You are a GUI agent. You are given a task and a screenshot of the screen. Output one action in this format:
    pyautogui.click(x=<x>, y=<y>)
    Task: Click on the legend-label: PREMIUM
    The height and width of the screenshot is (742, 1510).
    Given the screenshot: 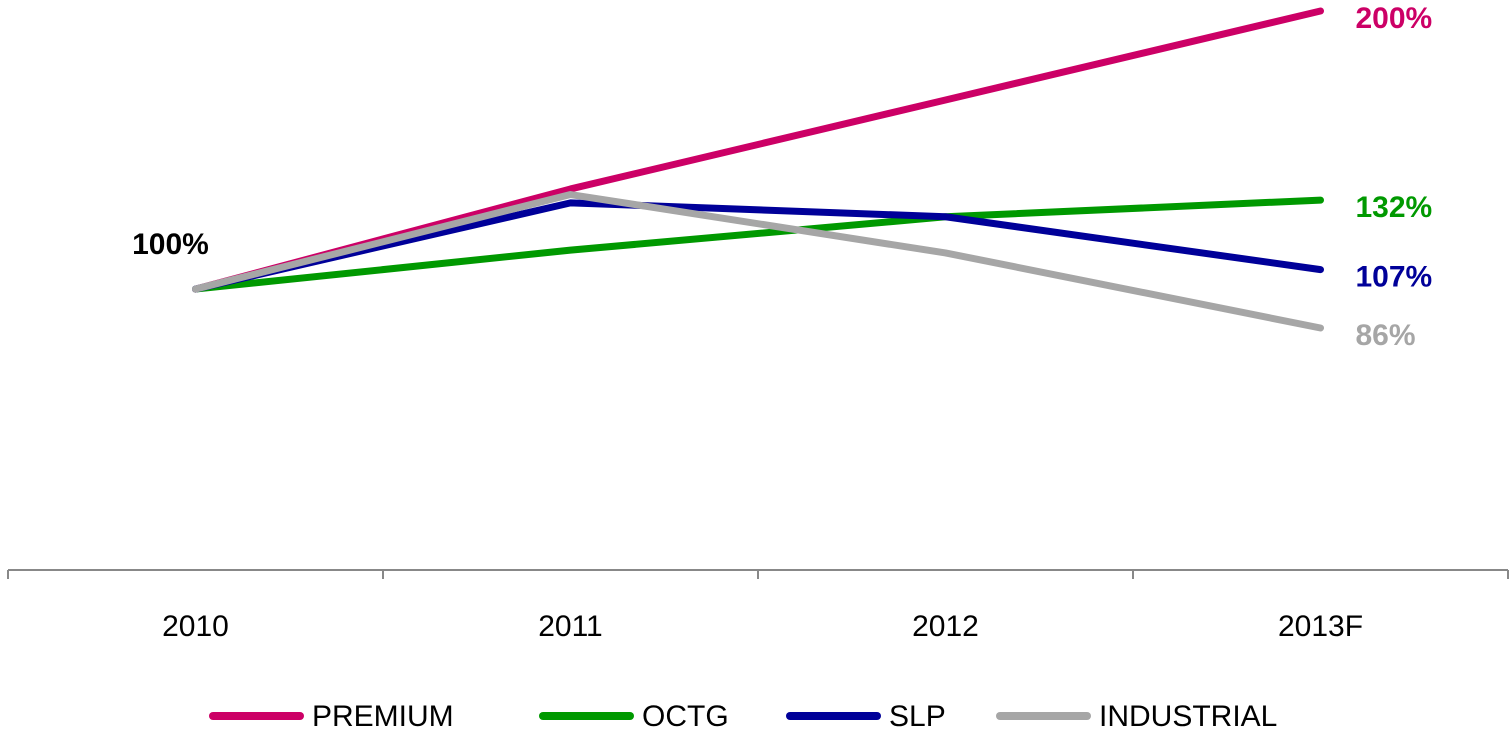 What is the action you would take?
    pyautogui.click(x=383, y=716)
    